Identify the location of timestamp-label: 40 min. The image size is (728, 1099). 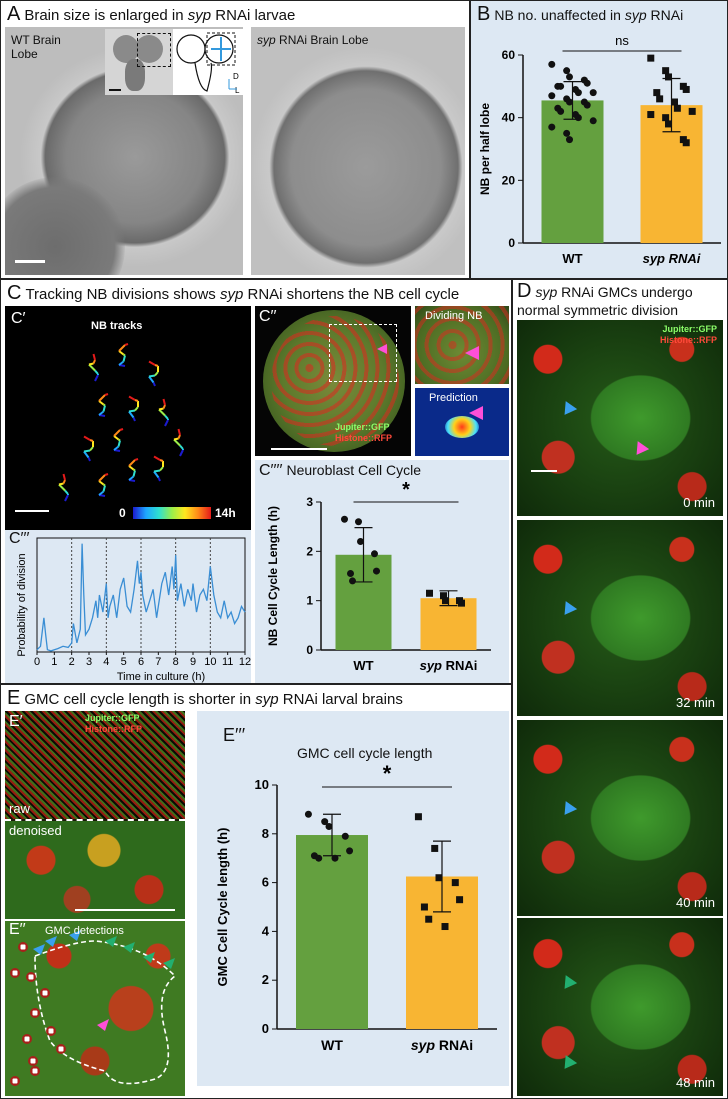
(695, 902).